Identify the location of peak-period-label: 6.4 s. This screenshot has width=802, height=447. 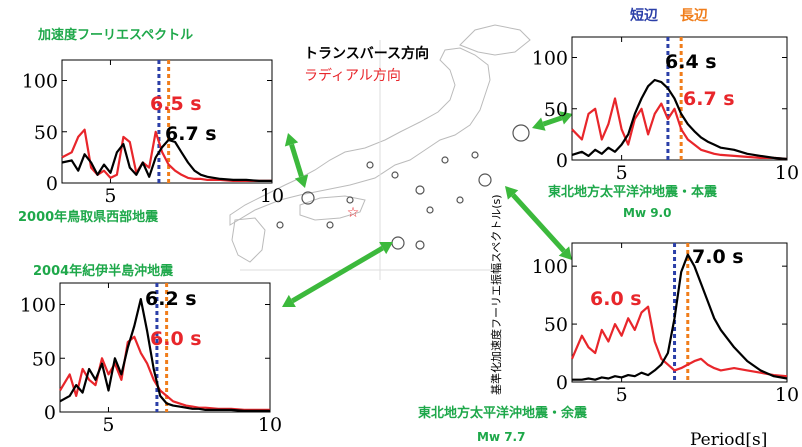
(691, 62).